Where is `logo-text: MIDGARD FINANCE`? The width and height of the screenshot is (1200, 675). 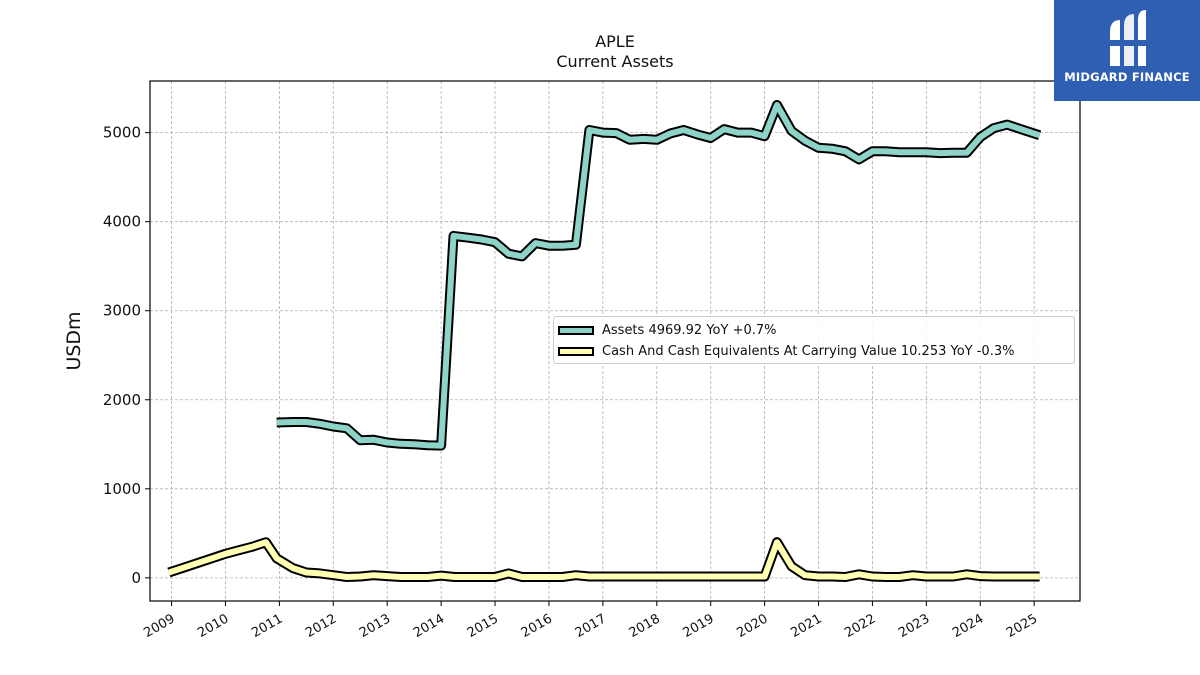 logo-text: MIDGARD FINANCE is located at coordinates (1127, 77).